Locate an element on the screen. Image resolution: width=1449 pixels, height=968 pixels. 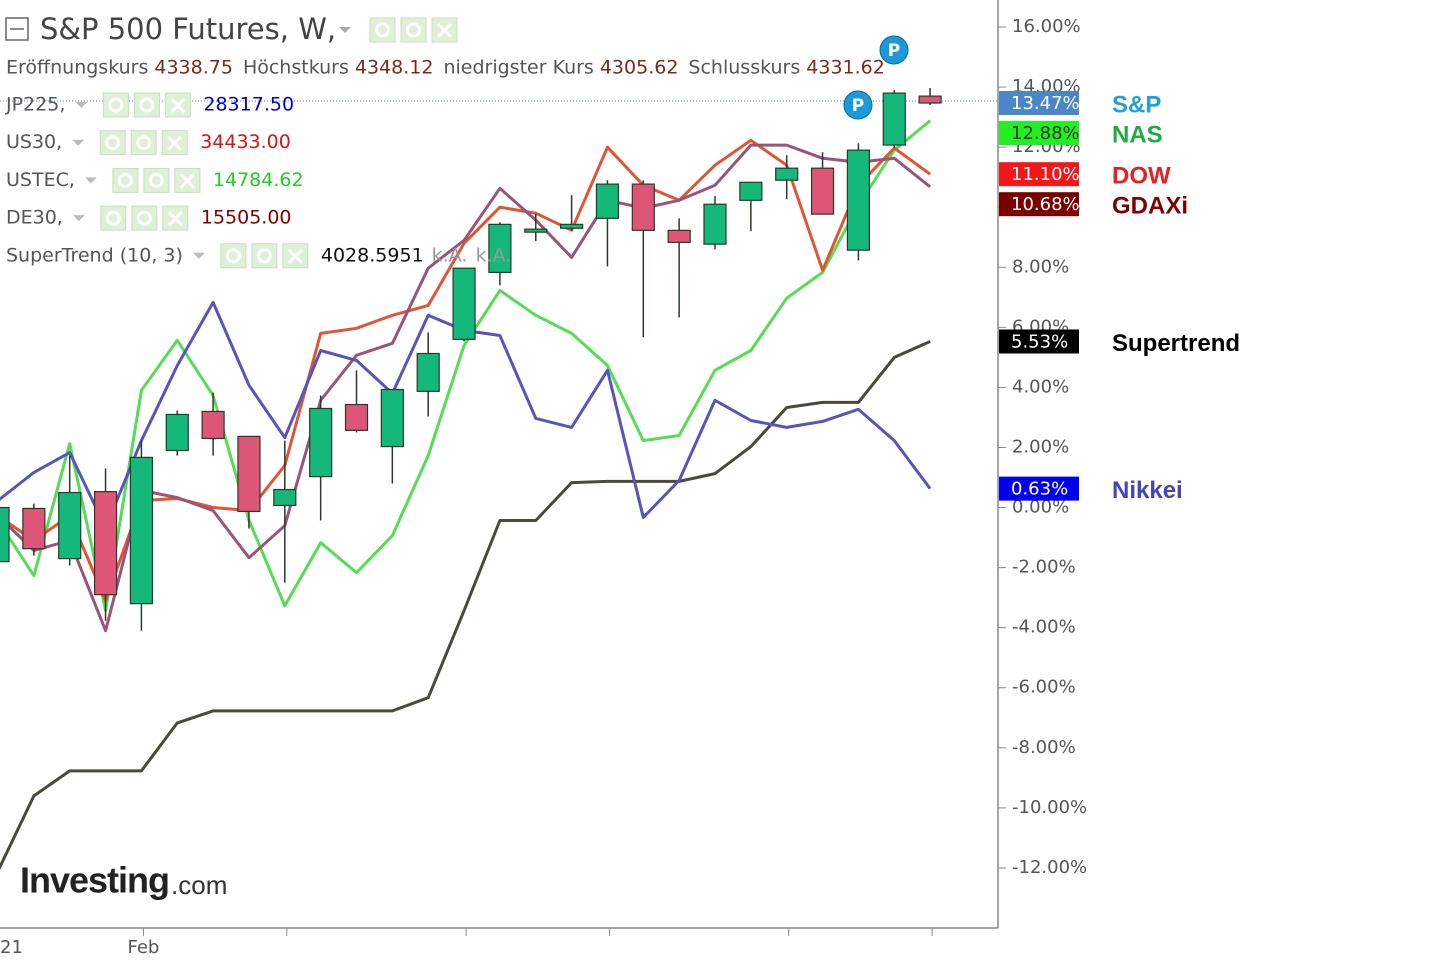
y-tick-label: 4.00% is located at coordinates (1040, 386).